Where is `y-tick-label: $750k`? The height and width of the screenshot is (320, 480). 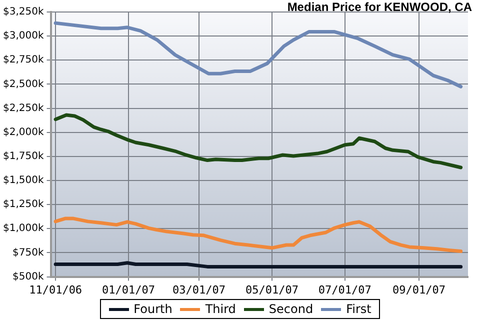 y-tick-label: $750k is located at coordinates (28, 252).